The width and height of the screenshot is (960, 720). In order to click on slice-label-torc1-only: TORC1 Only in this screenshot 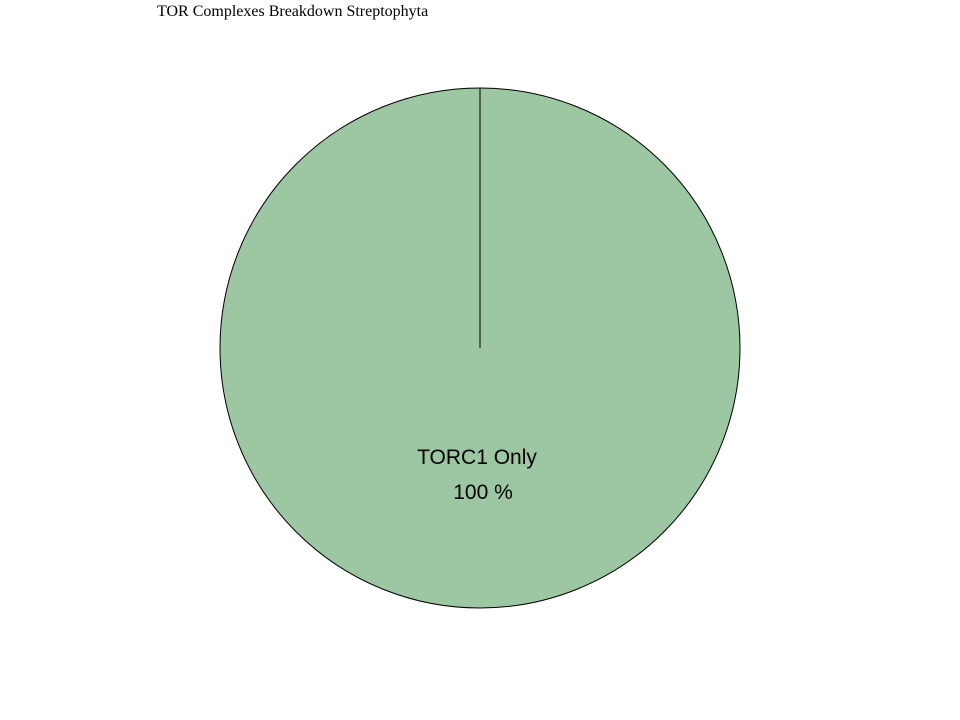, I will do `click(477, 457)`.